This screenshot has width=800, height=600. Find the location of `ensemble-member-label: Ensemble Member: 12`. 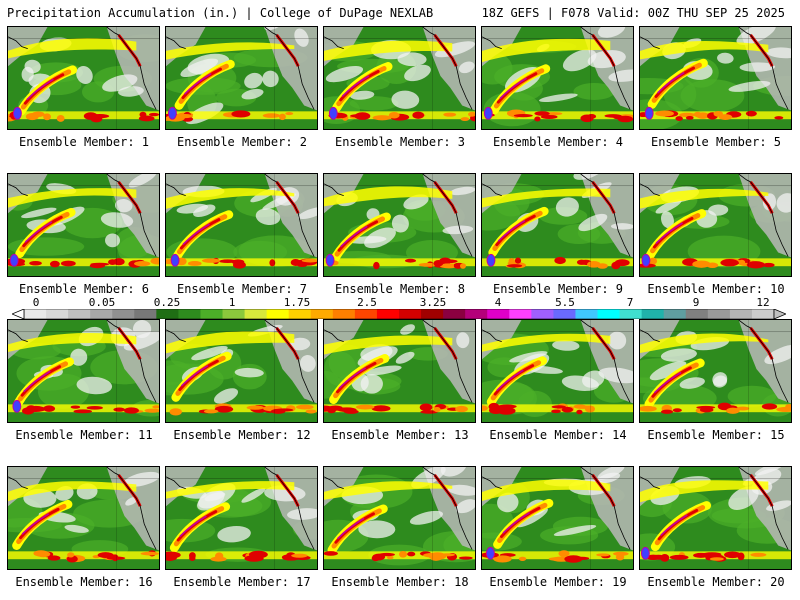

ensemble-member-label: Ensemble Member: 12 is located at coordinates (242, 435).